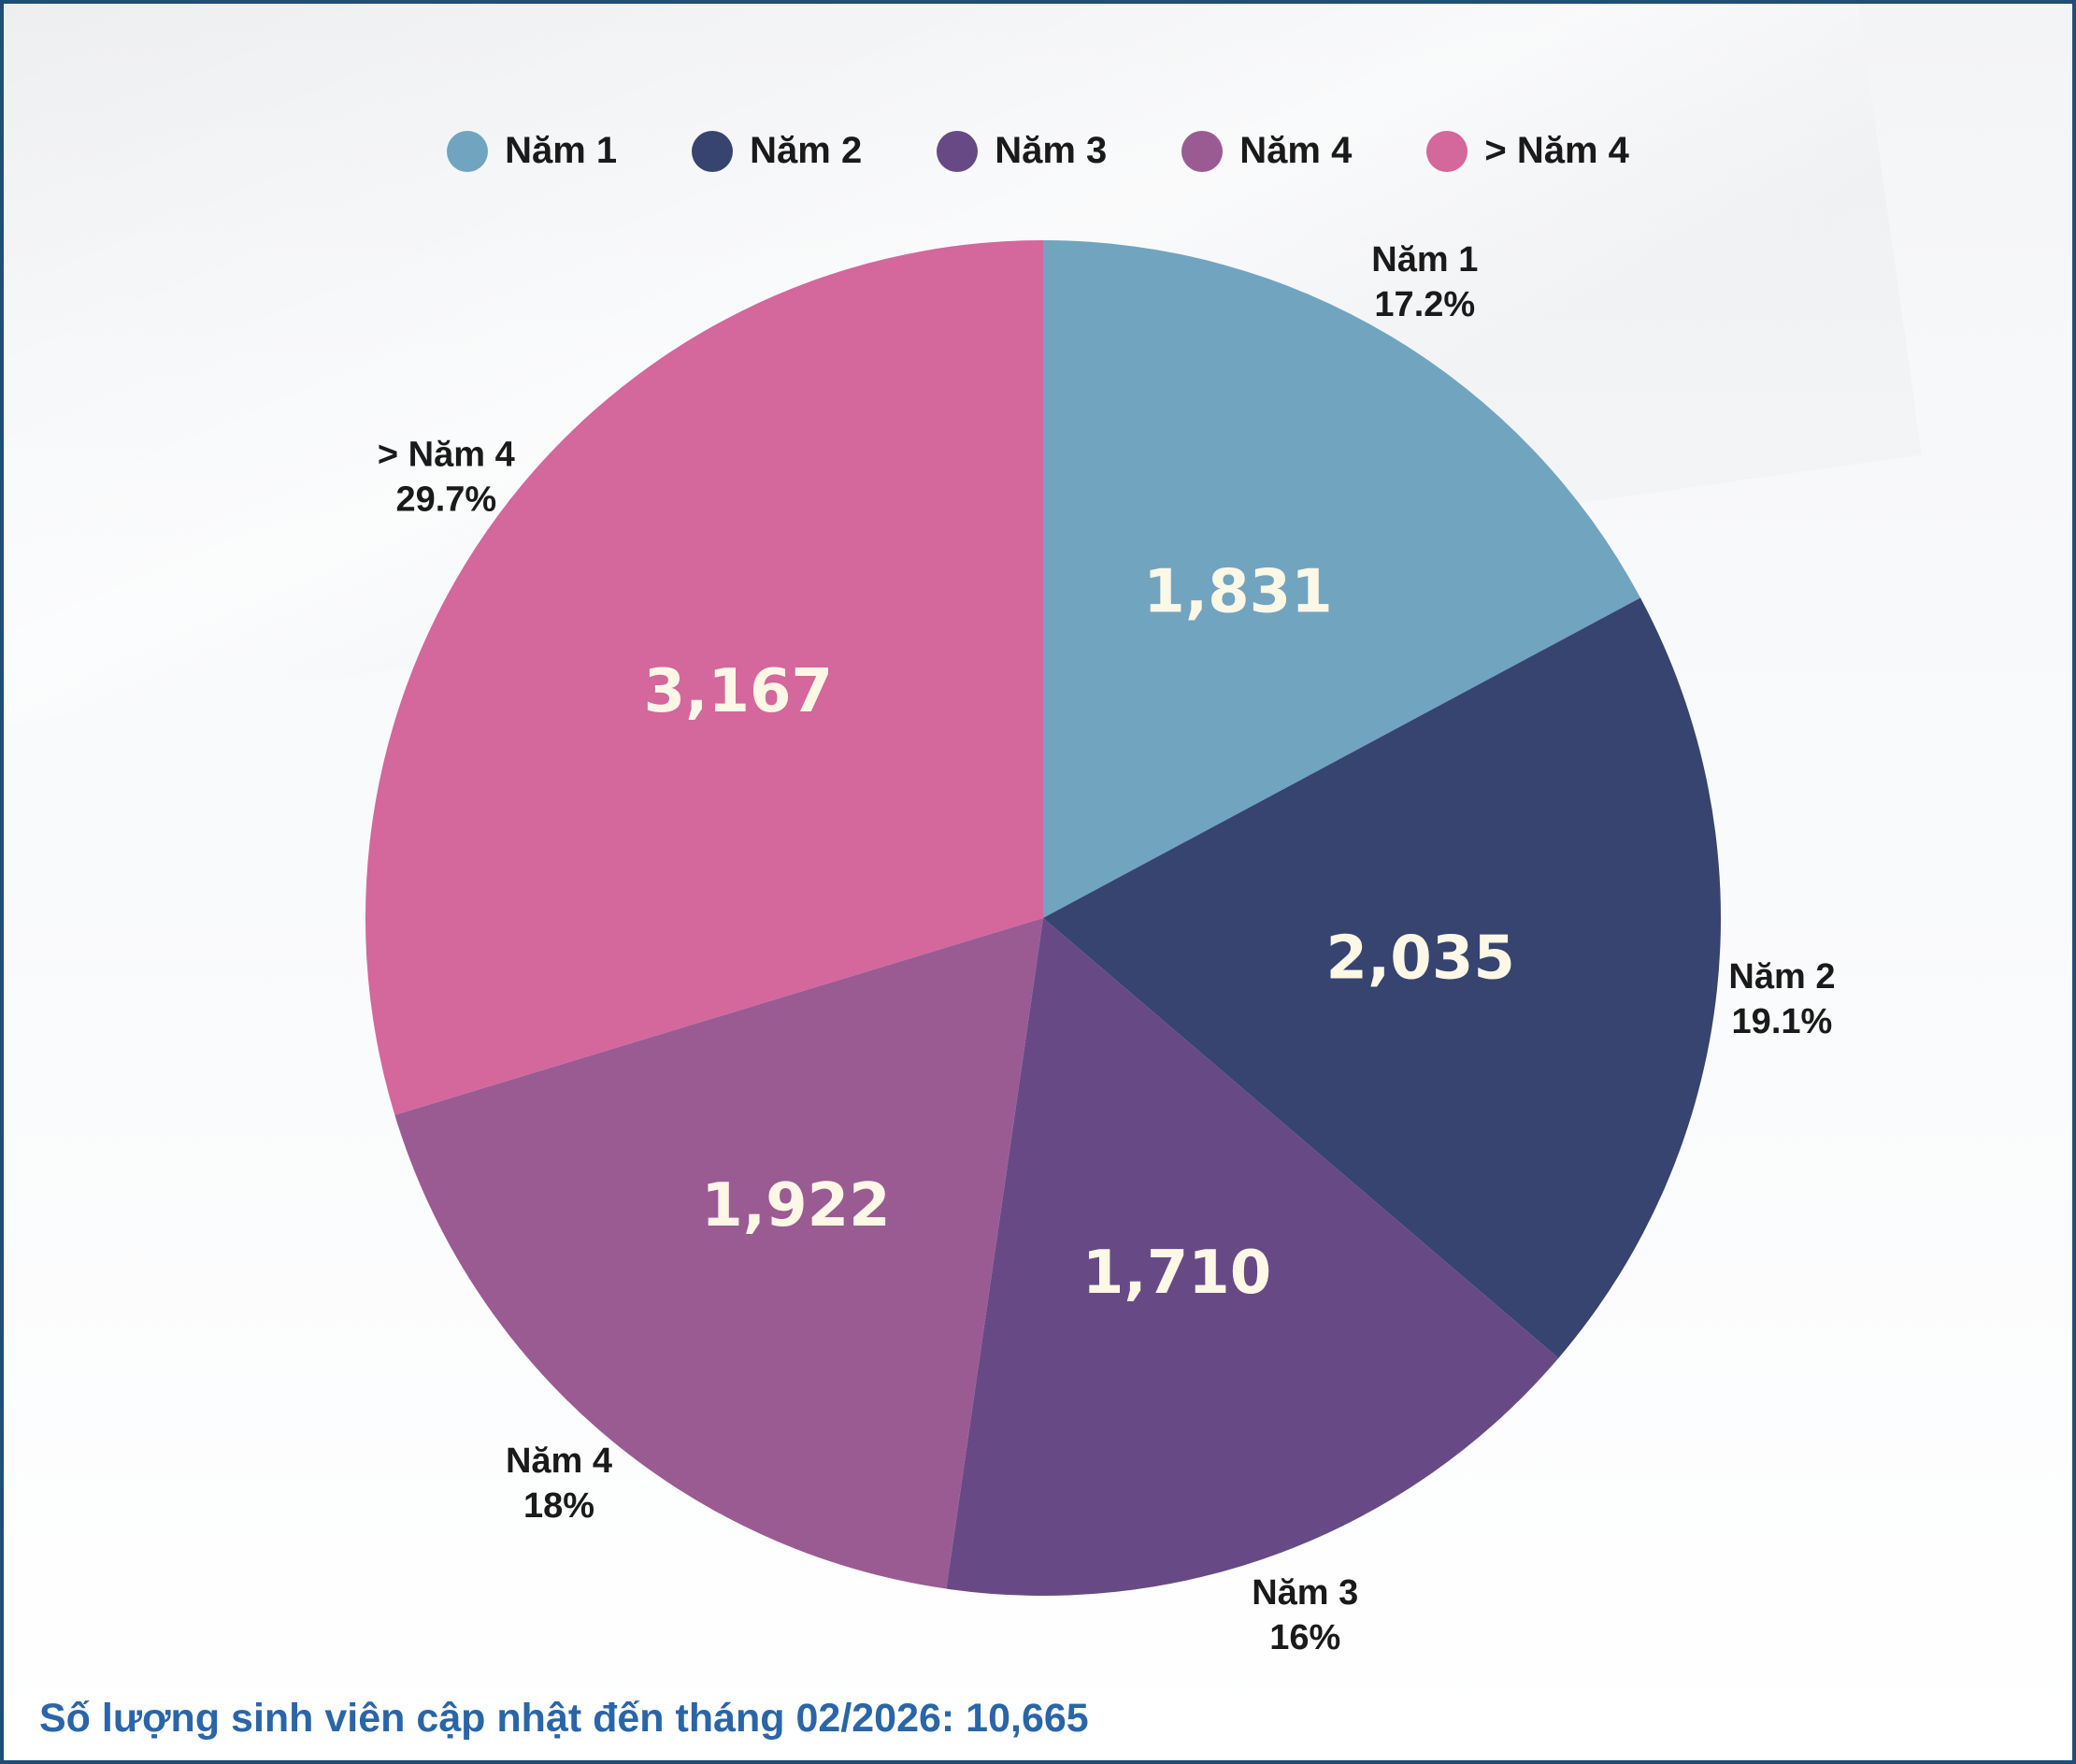  What do you see at coordinates (561, 150) in the screenshot?
I see `legend-label-nam-1: Năm 1` at bounding box center [561, 150].